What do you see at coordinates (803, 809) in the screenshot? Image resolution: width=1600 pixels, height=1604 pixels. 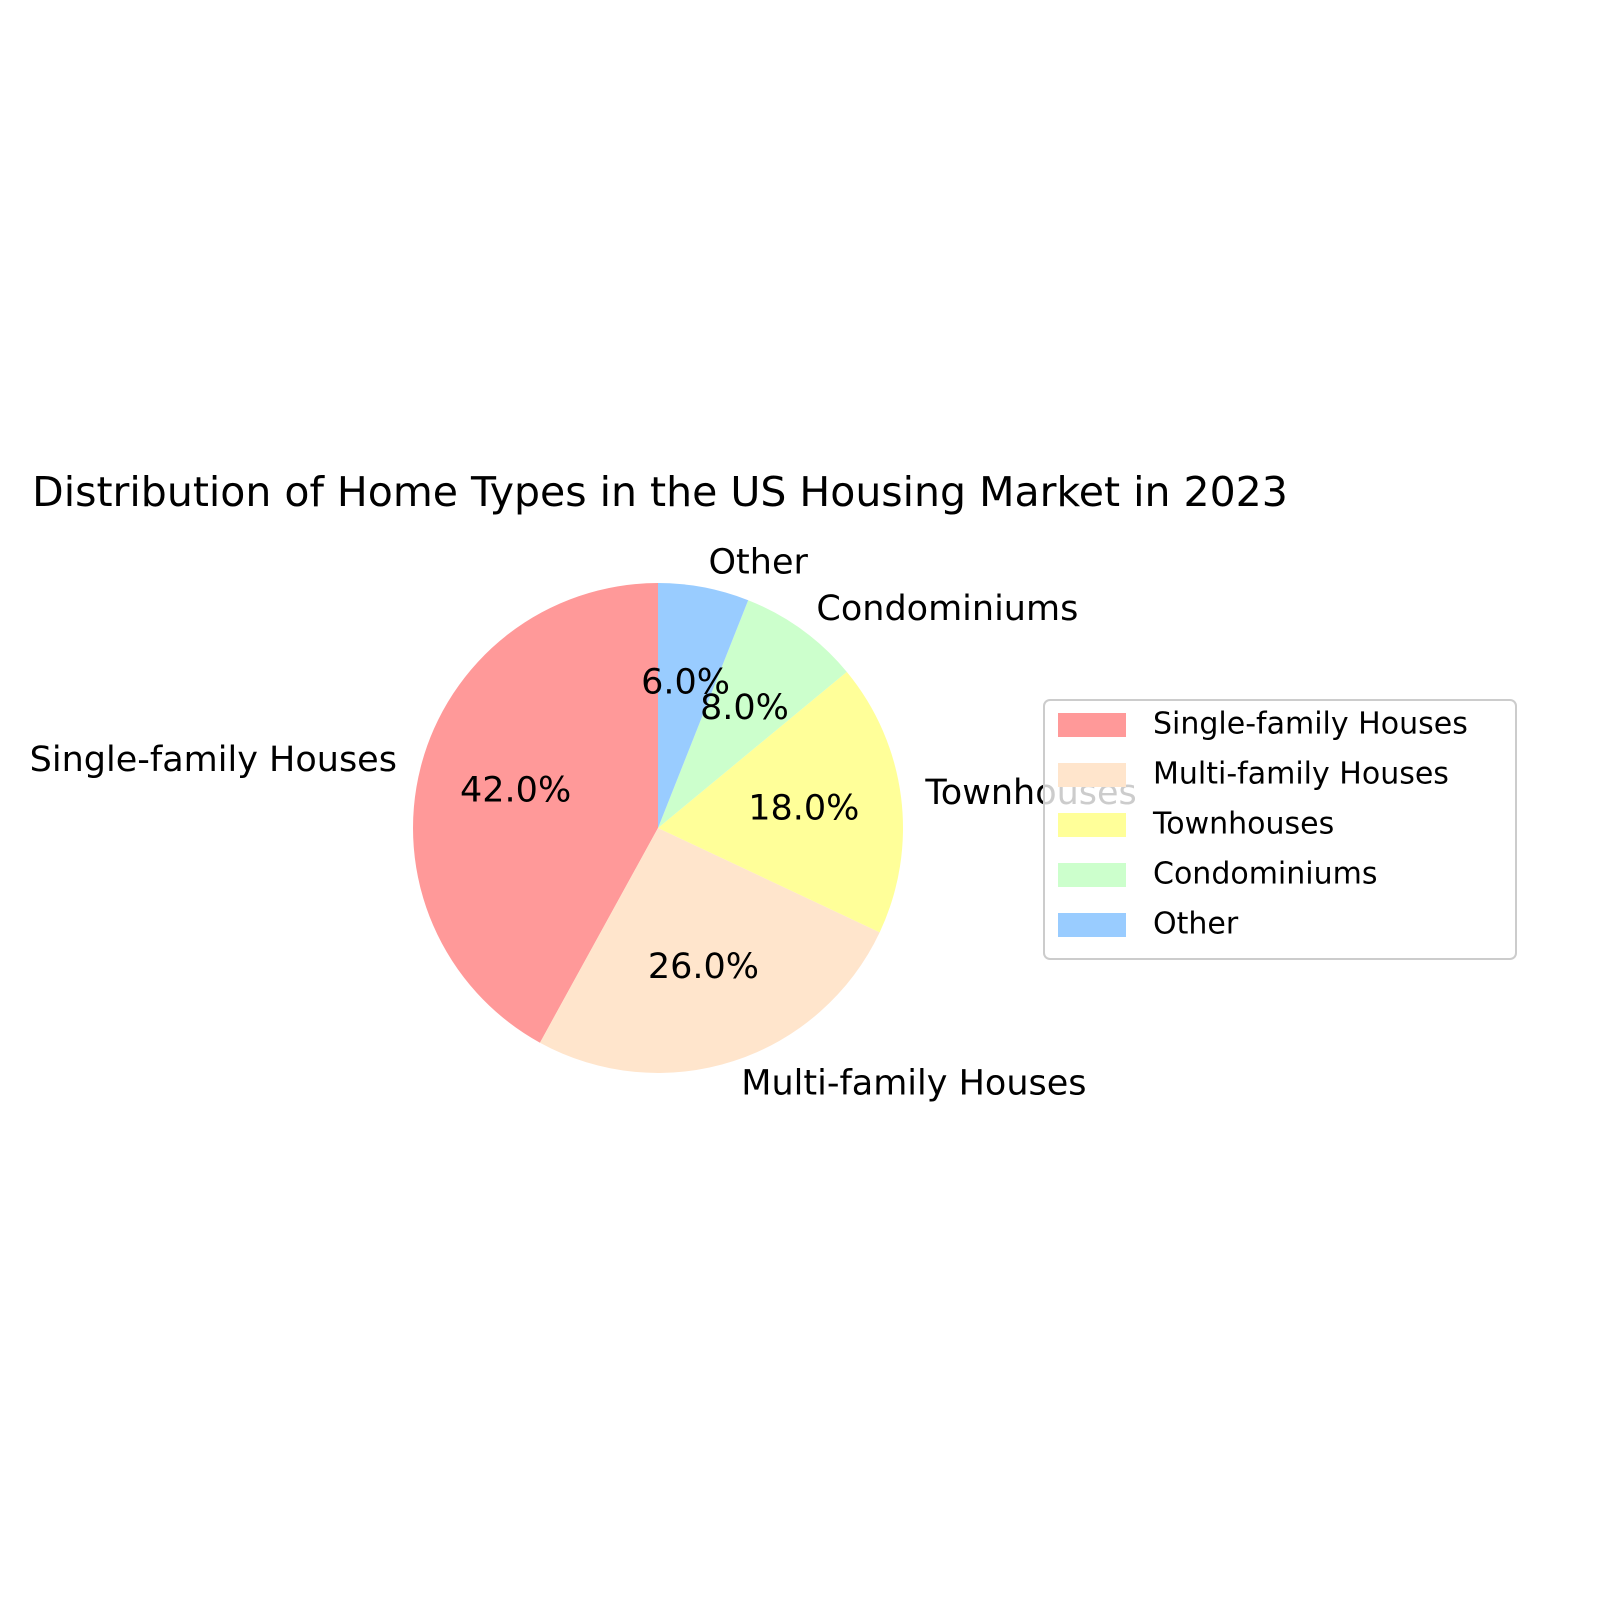 I see `slice-percent-townhouses: 18.0%` at bounding box center [803, 809].